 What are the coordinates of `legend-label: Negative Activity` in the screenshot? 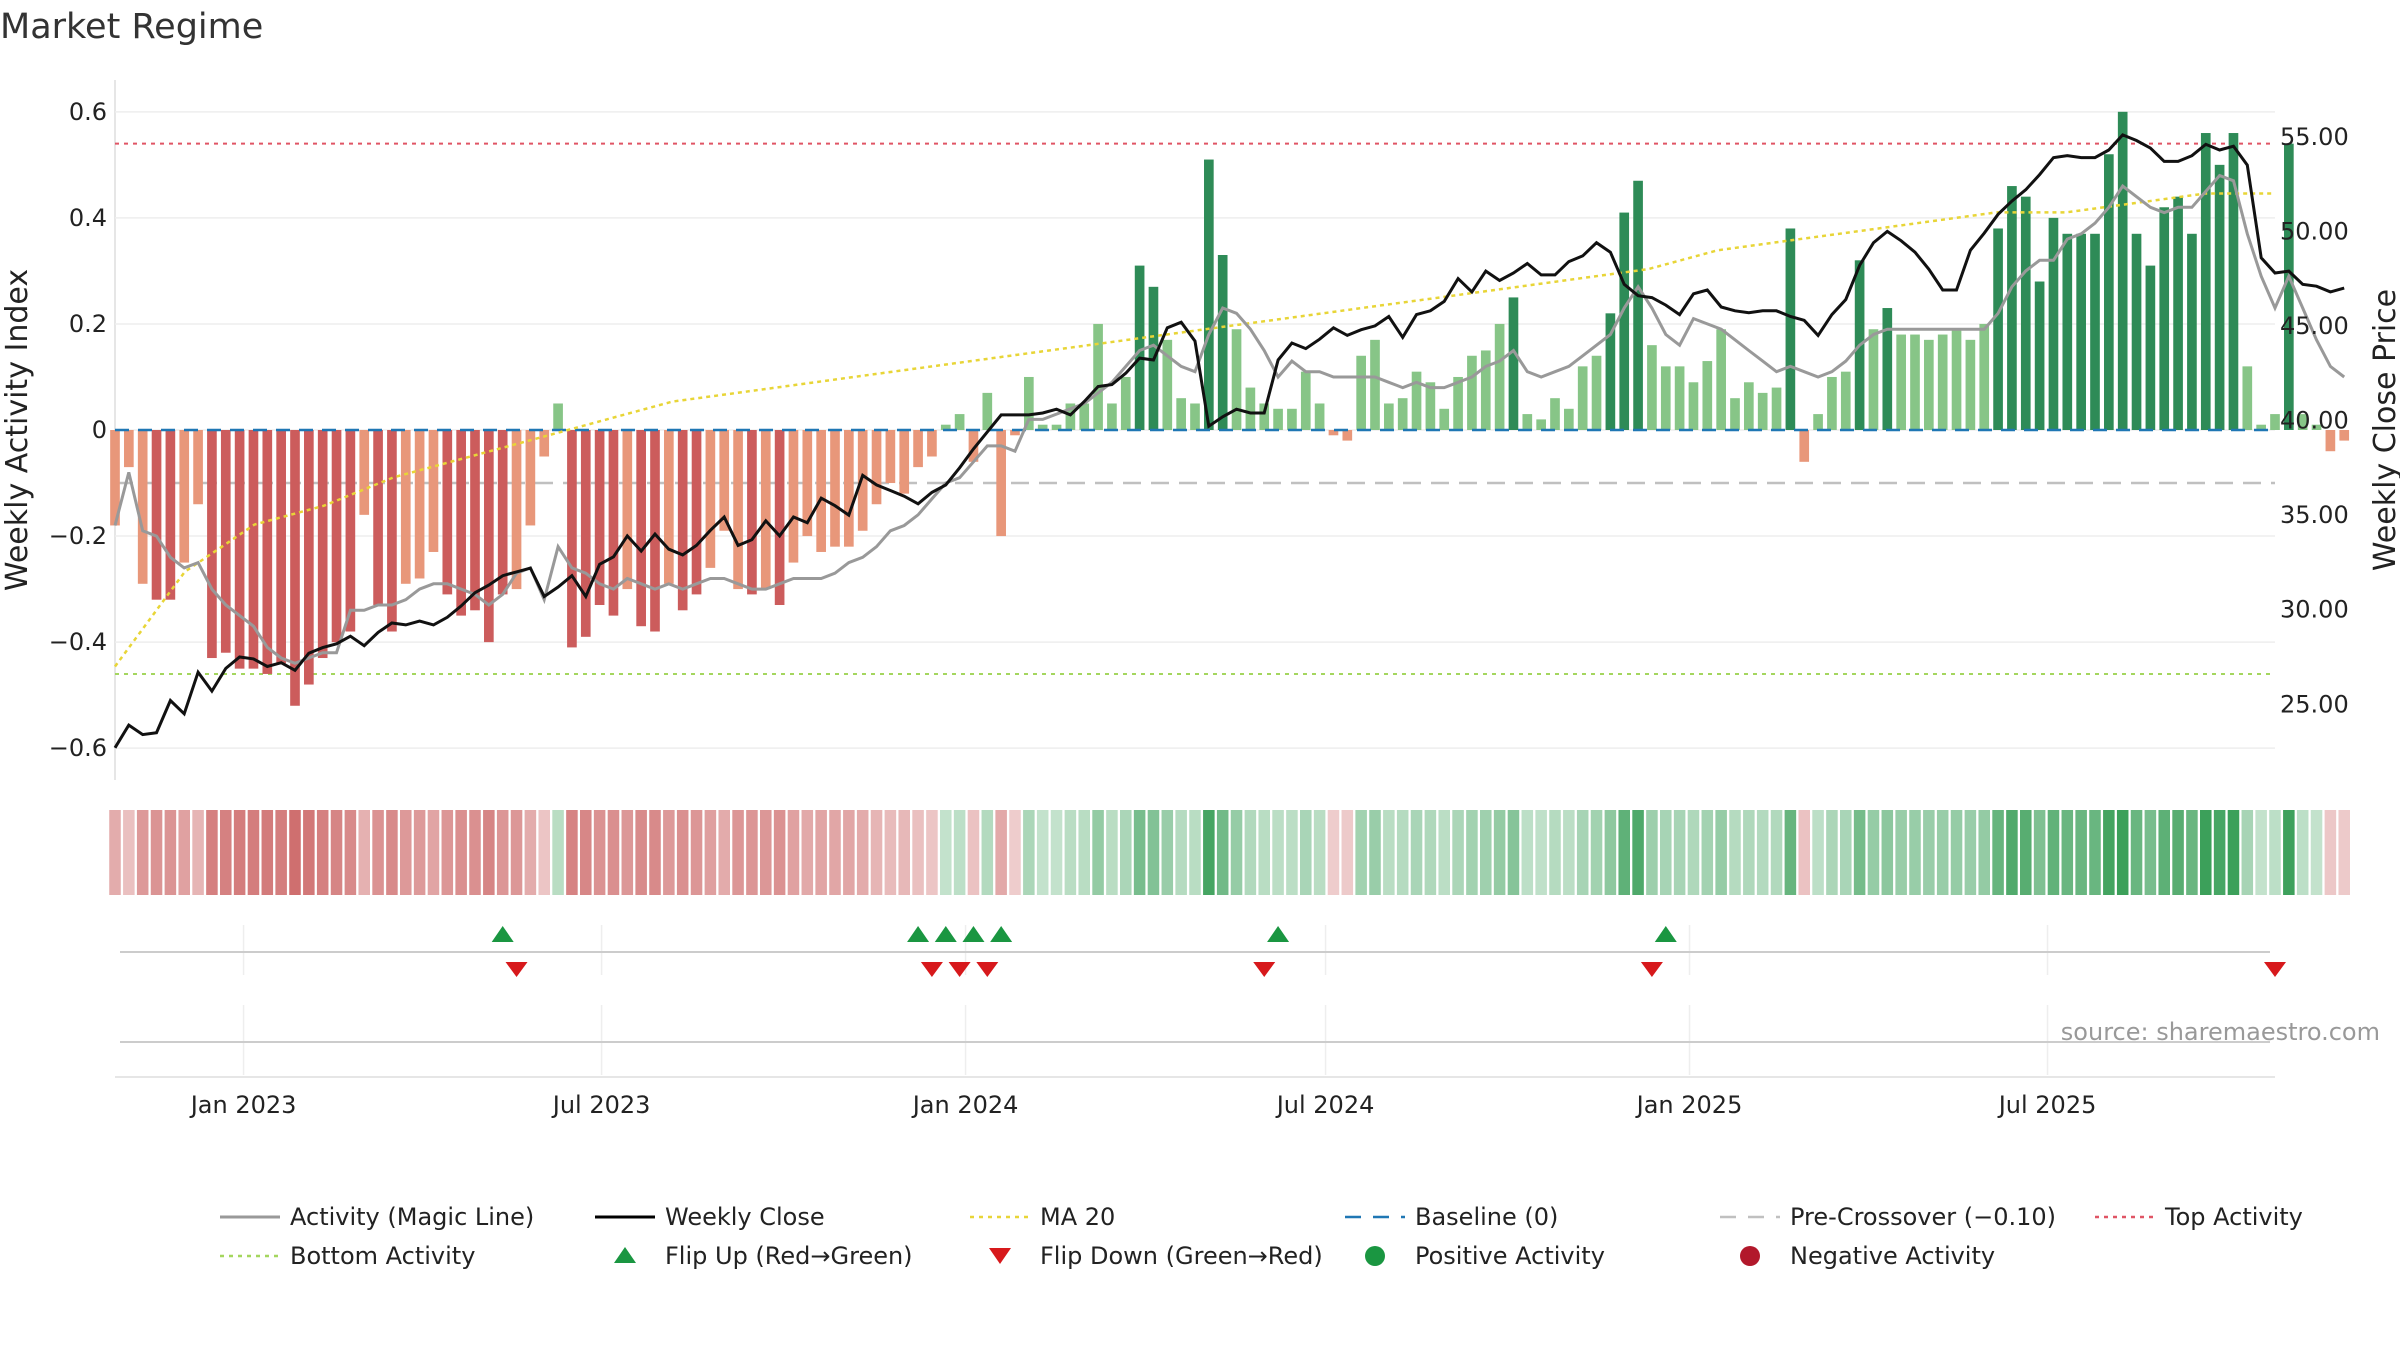 It's located at (1892, 1256).